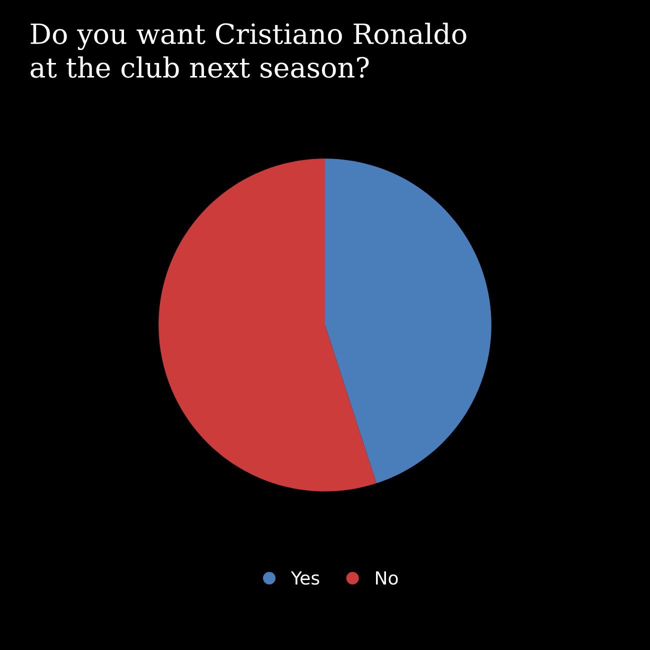 Image resolution: width=650 pixels, height=650 pixels. I want to click on pie-slice, so click(408, 321).